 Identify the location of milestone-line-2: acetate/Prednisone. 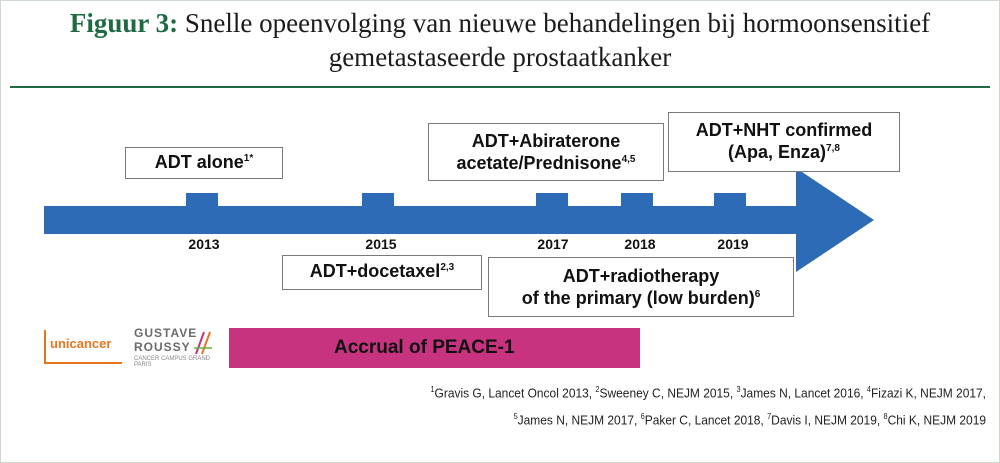
(539, 163).